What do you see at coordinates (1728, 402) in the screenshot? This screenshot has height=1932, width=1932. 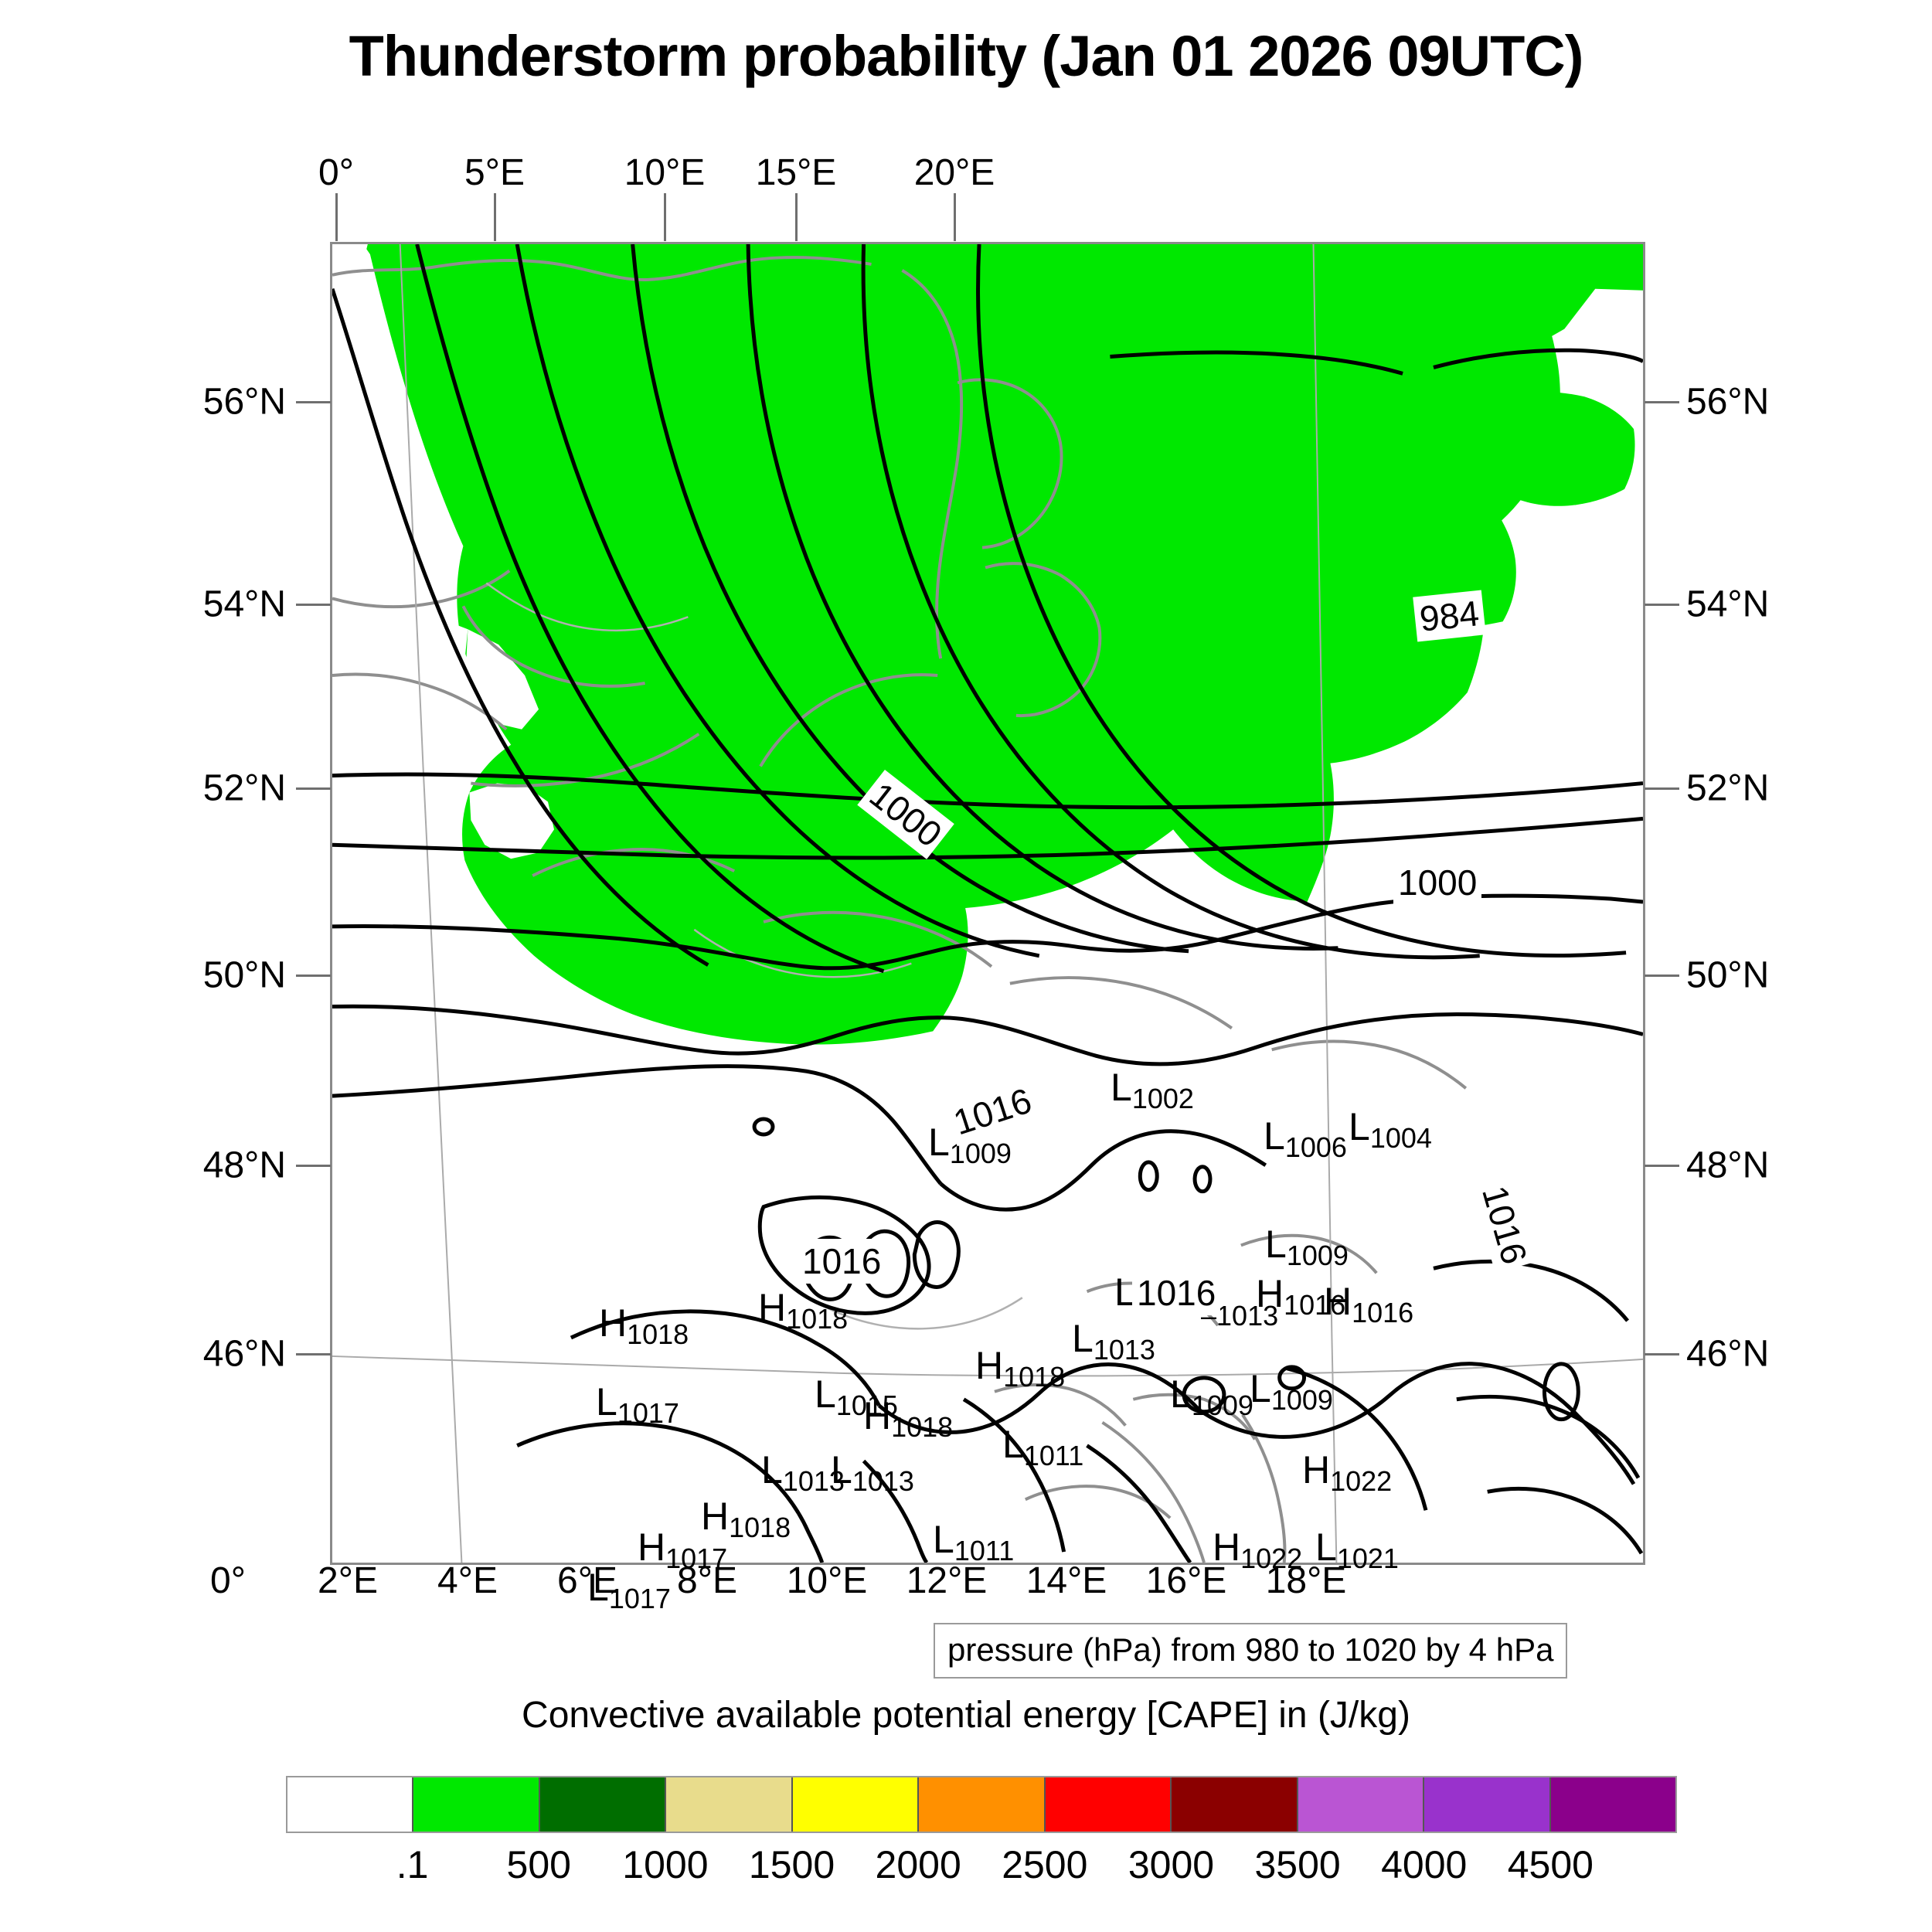 I see `axis-tick-right-0: 56°N` at bounding box center [1728, 402].